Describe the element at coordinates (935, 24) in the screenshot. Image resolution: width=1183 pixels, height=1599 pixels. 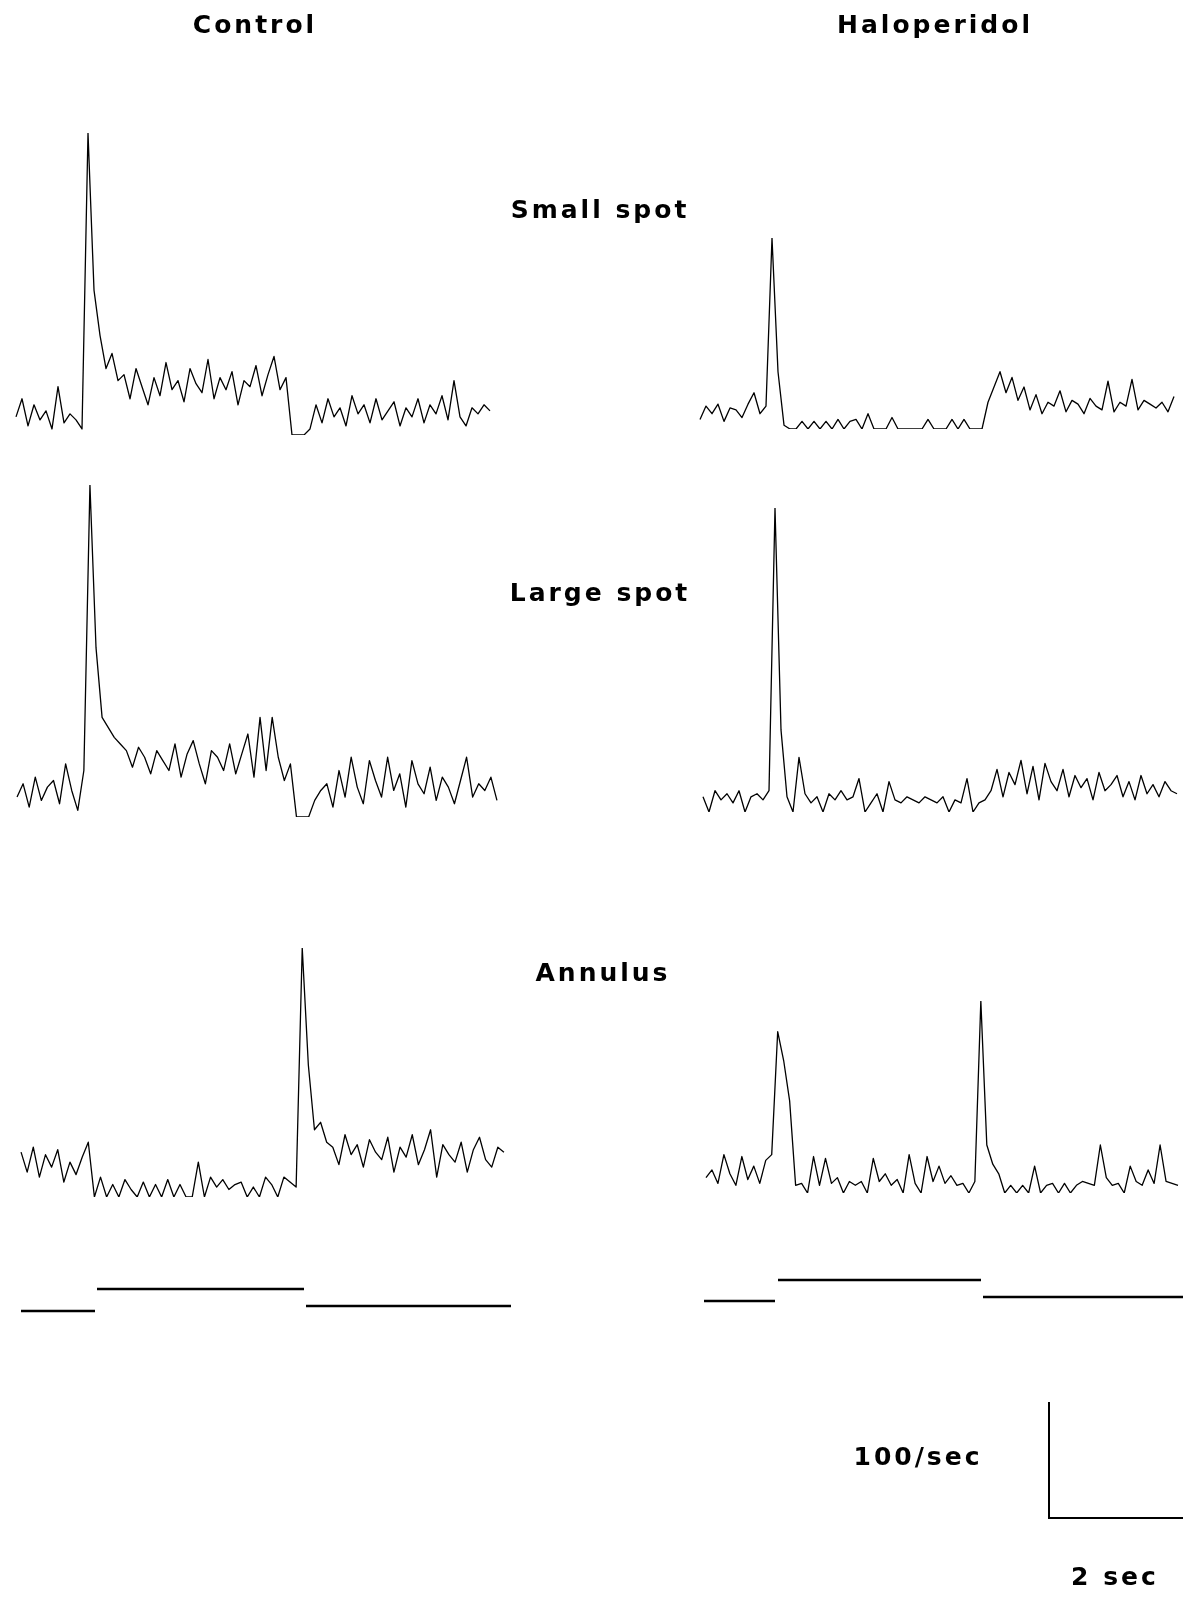
I see `chart-title: Haloperidol` at that location.